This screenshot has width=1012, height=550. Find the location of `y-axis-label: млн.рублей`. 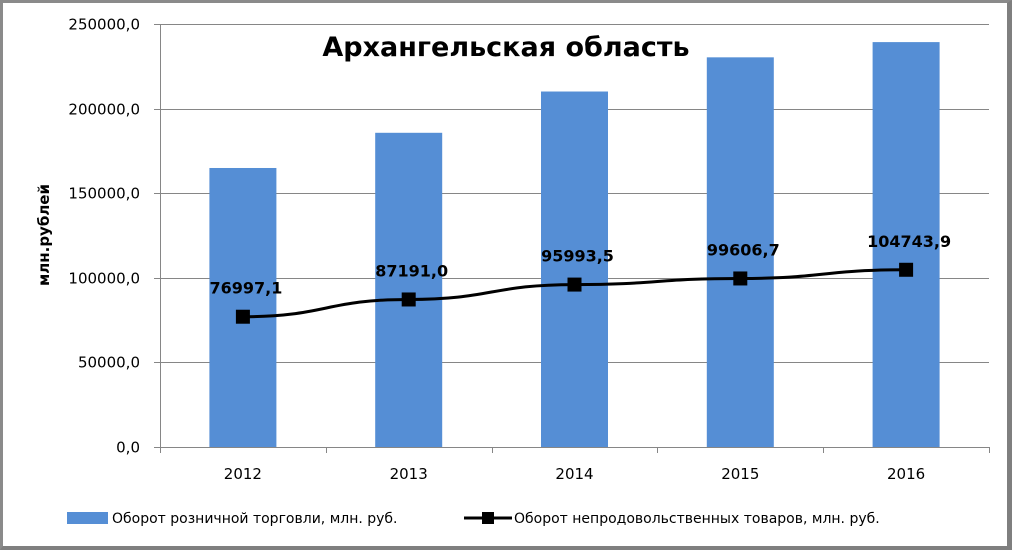

y-axis-label: млн.рублей is located at coordinates (44, 235).